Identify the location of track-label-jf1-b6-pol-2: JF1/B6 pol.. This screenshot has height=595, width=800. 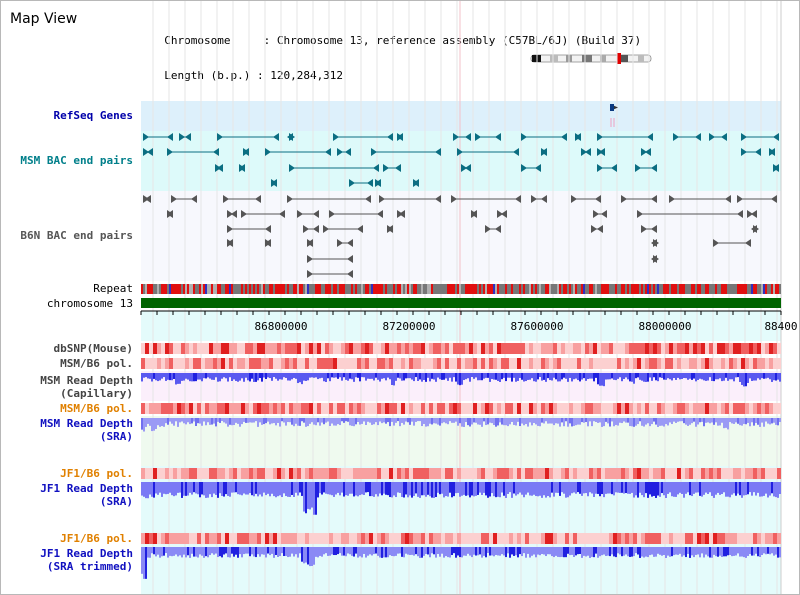
(96, 538).